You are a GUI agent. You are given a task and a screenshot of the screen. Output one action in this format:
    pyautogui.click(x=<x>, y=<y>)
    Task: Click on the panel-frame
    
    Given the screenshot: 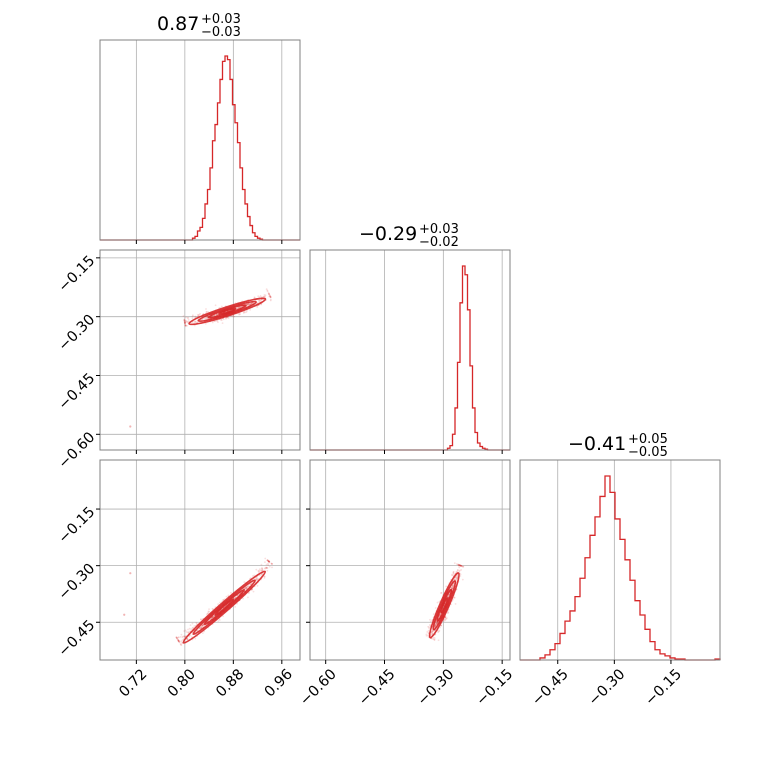 What is the action you would take?
    pyautogui.click(x=410, y=350)
    